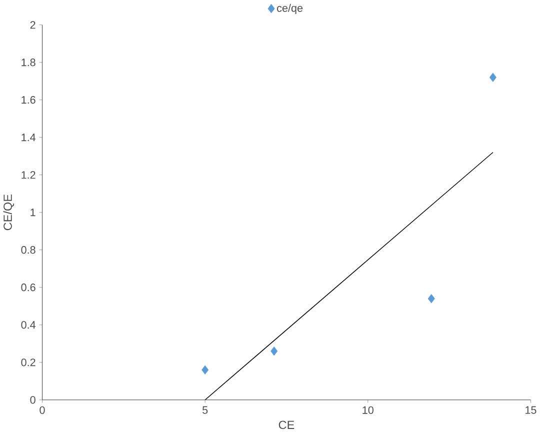 The image size is (540, 432). I want to click on y-tick-label: 1, so click(33, 212).